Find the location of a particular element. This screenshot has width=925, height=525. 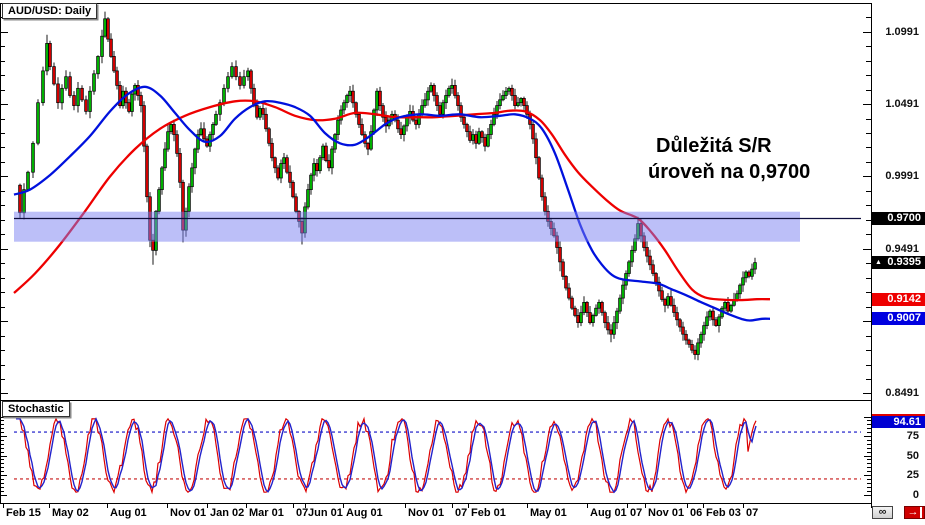

sr-band is located at coordinates (407, 226).